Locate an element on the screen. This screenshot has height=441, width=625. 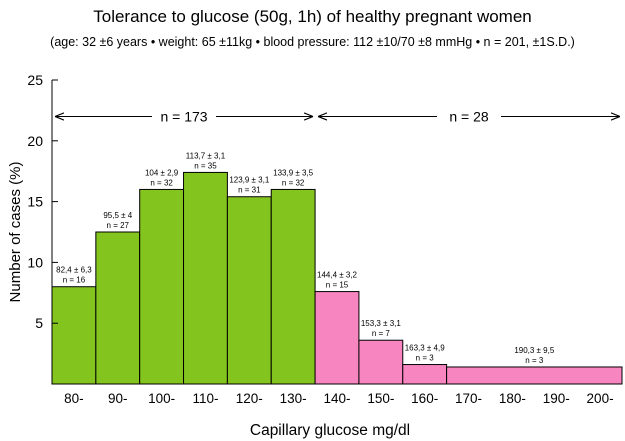
x-tick-label: 140- is located at coordinates (336, 398).